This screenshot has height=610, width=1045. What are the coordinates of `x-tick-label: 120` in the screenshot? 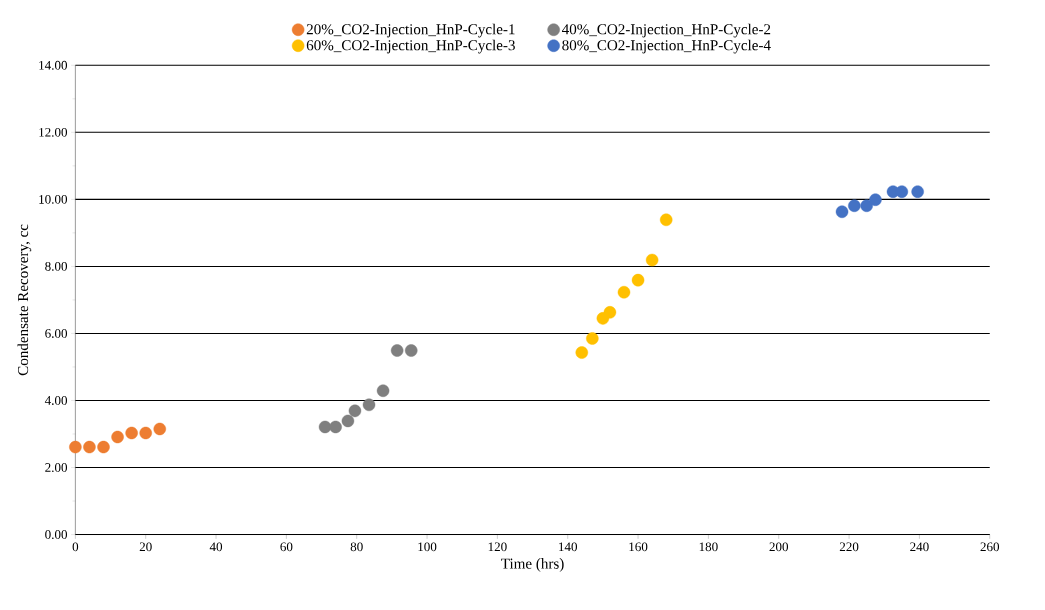 It's located at (497, 547).